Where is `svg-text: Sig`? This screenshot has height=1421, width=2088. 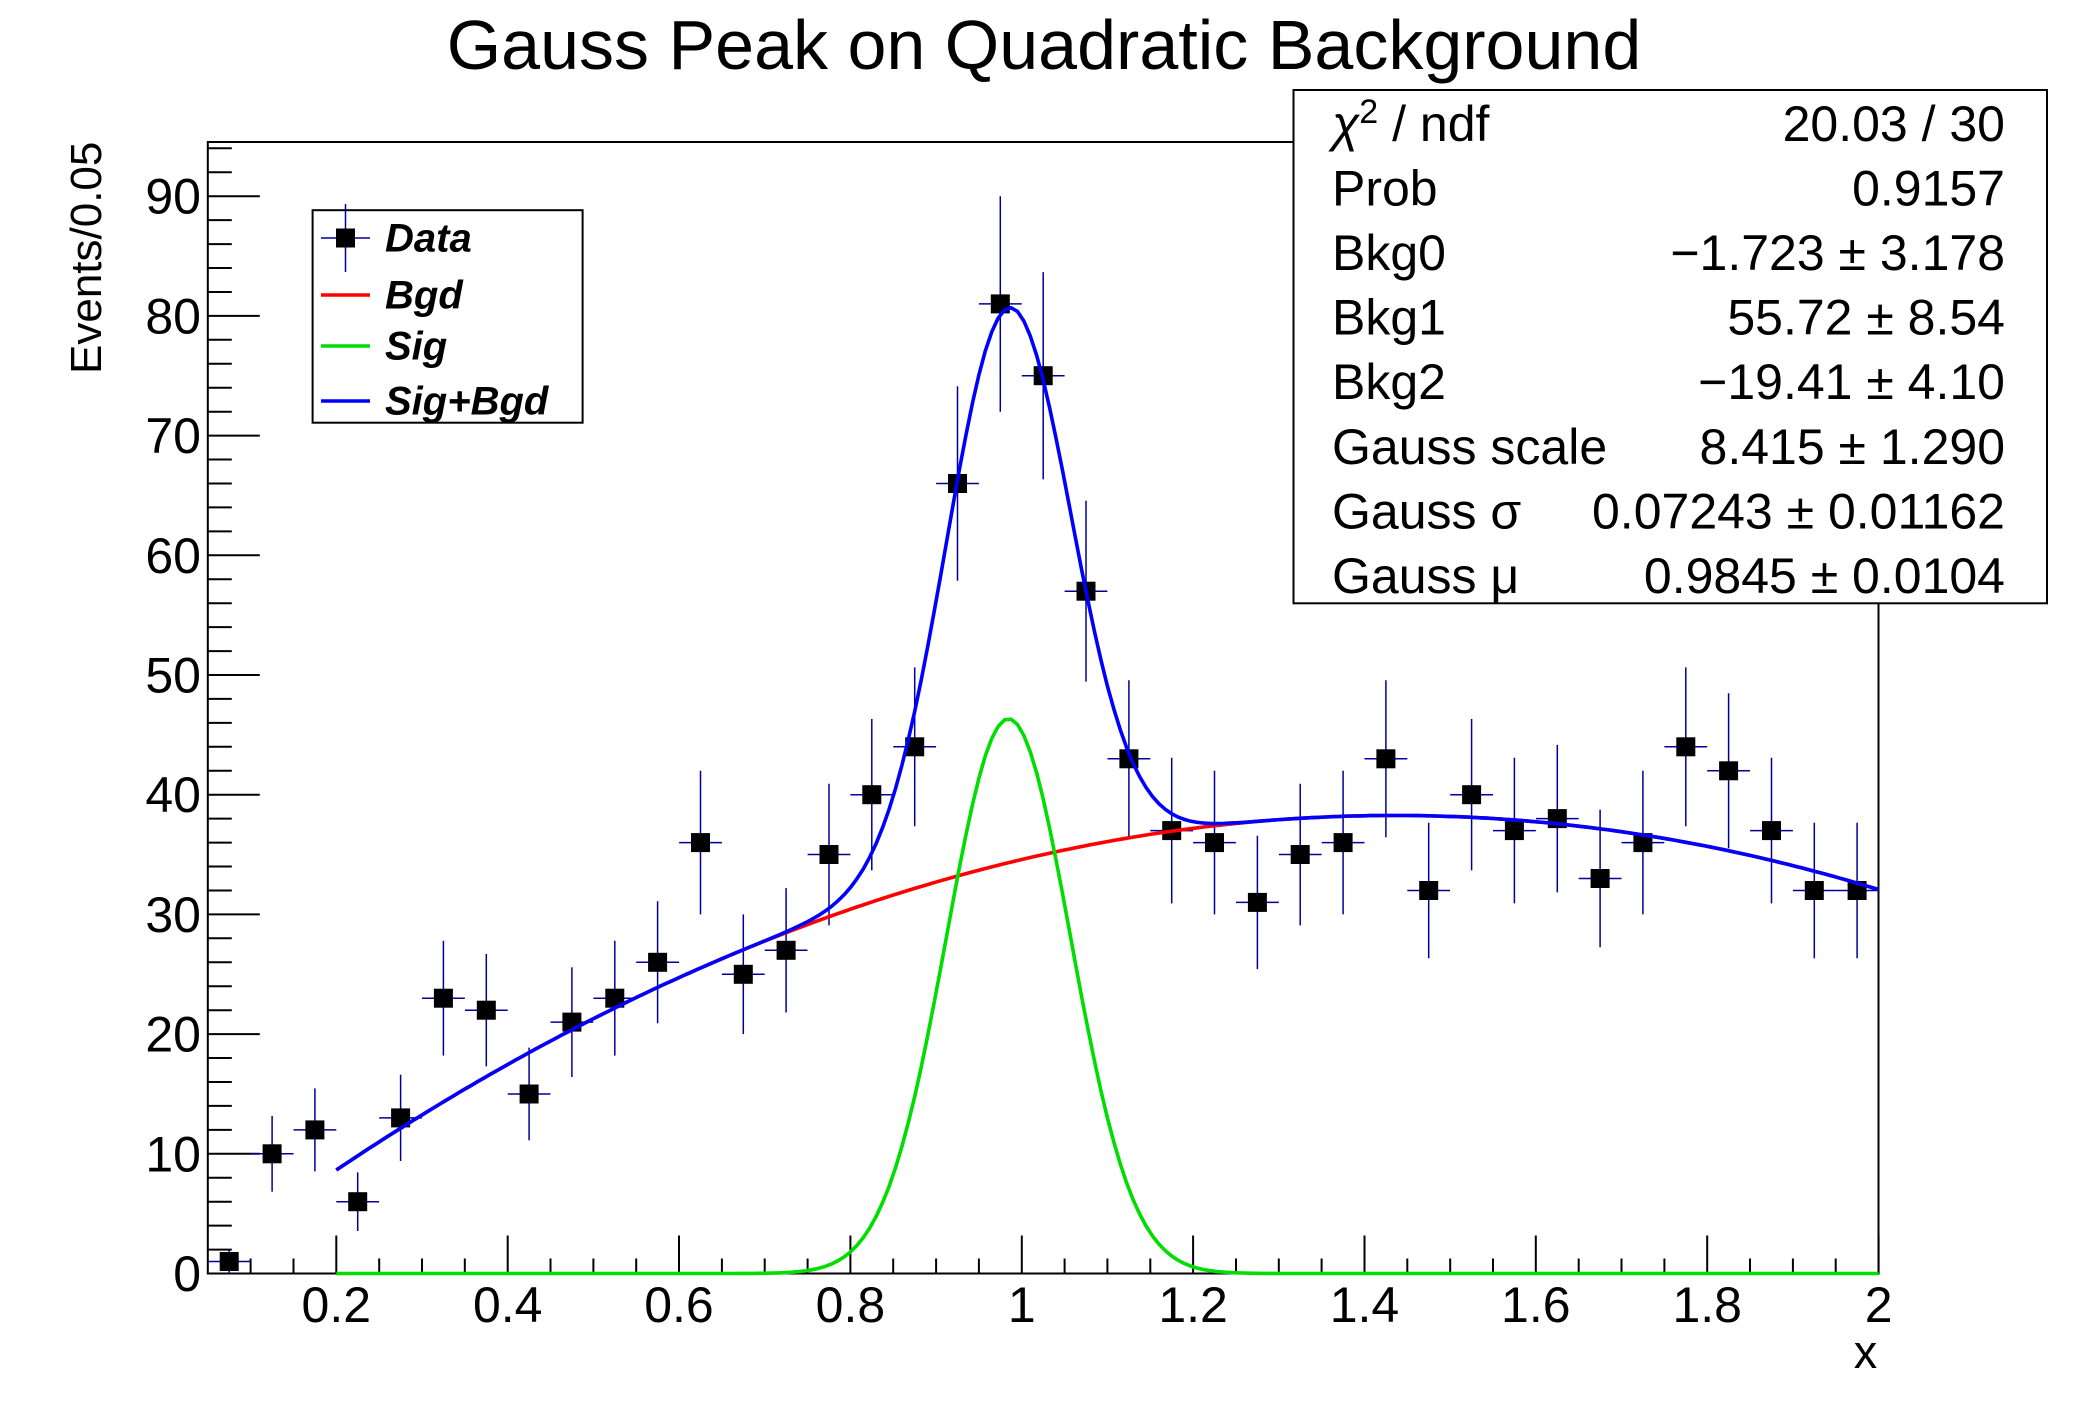
svg-text: Sig is located at coordinates (416, 347).